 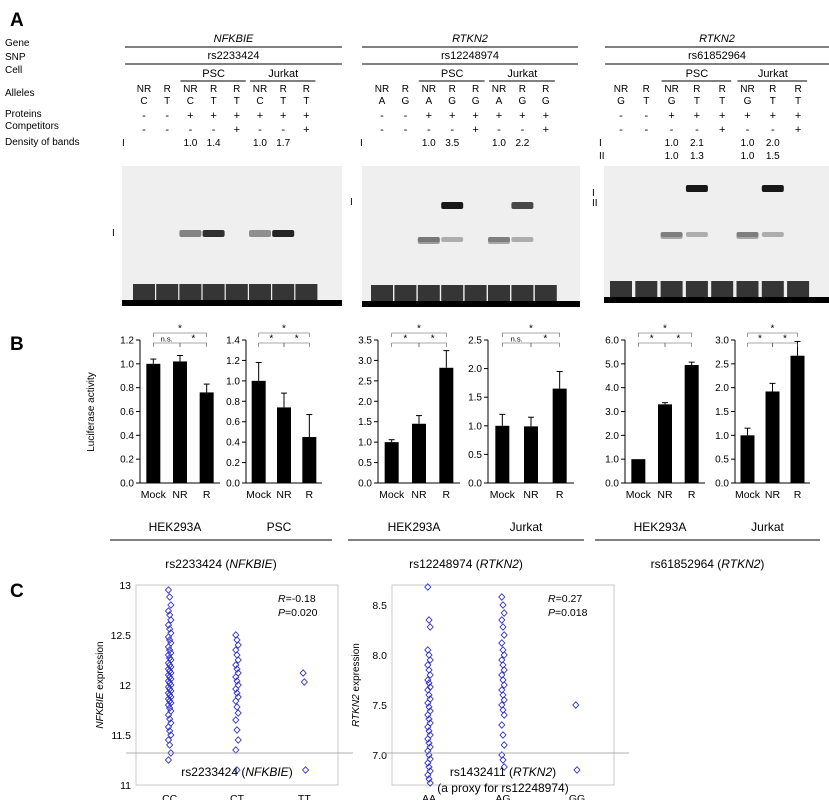 What do you see at coordinates (522, 74) in the screenshot?
I see `emsa-cell-jurkat: Jurkat` at bounding box center [522, 74].